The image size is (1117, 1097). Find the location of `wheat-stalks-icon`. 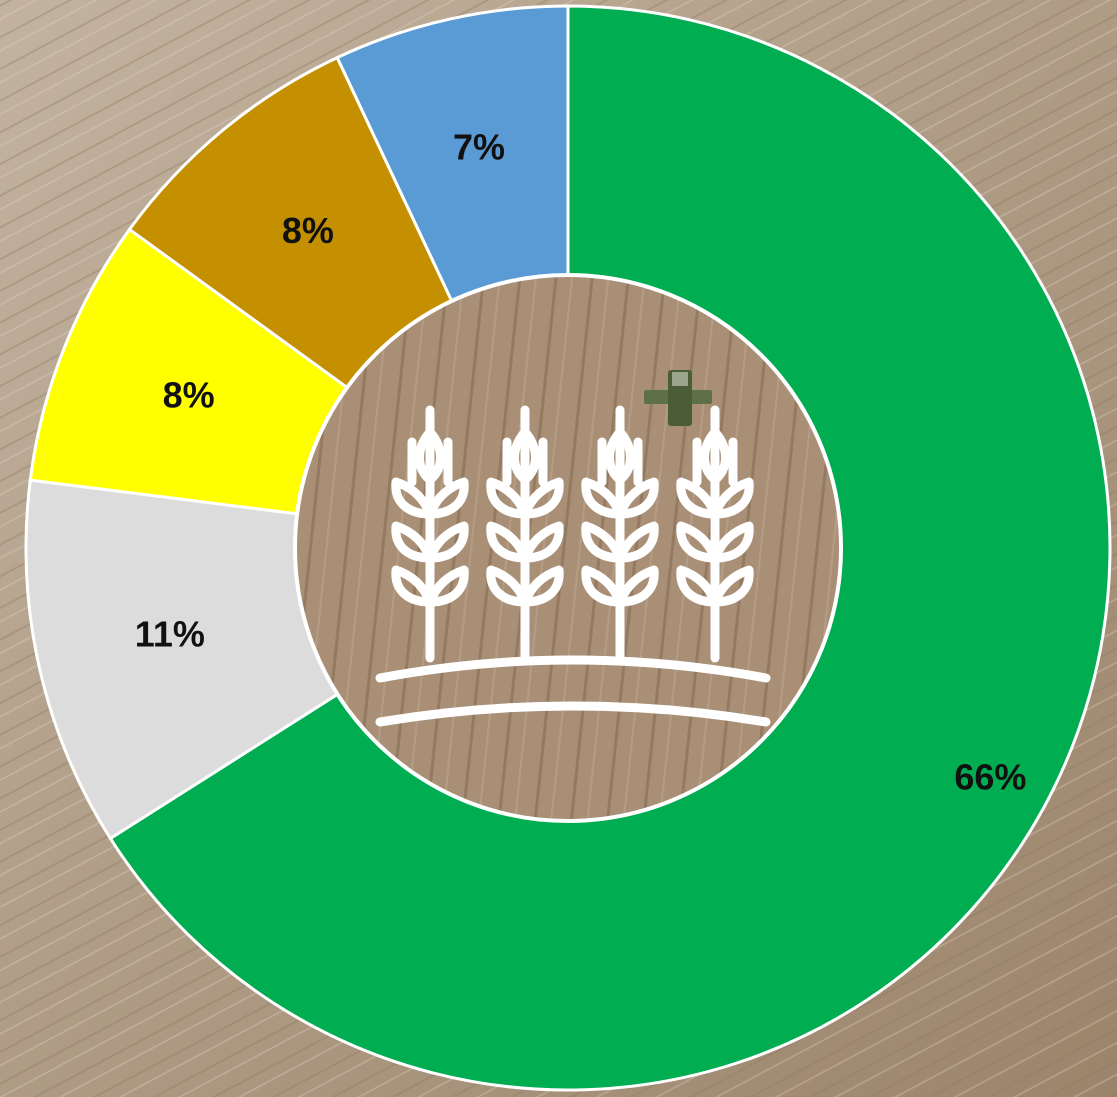

wheat-stalks-icon is located at coordinates (573, 566).